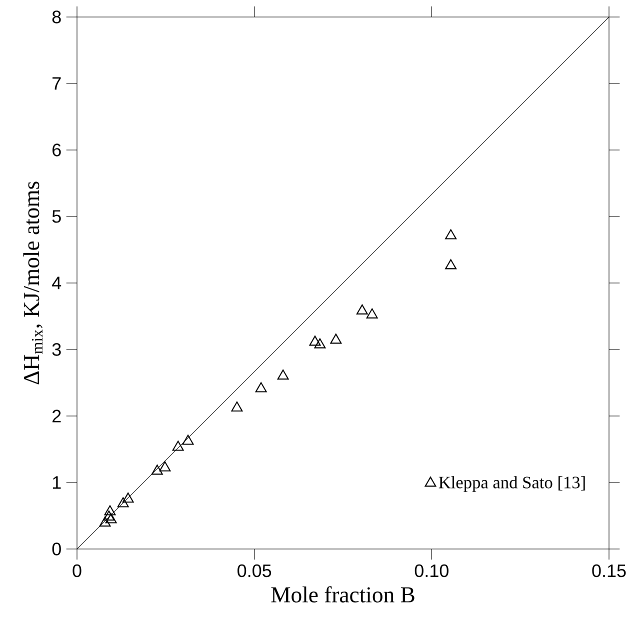 Image resolution: width=631 pixels, height=631 pixels. Describe the element at coordinates (431, 571) in the screenshot. I see `x-tick-label: 0.10` at that location.